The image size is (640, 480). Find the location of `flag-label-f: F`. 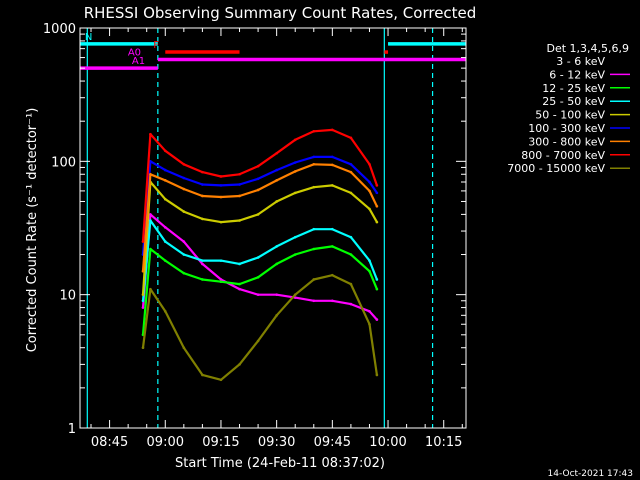

flag-label-f: F is located at coordinates (156, 45).